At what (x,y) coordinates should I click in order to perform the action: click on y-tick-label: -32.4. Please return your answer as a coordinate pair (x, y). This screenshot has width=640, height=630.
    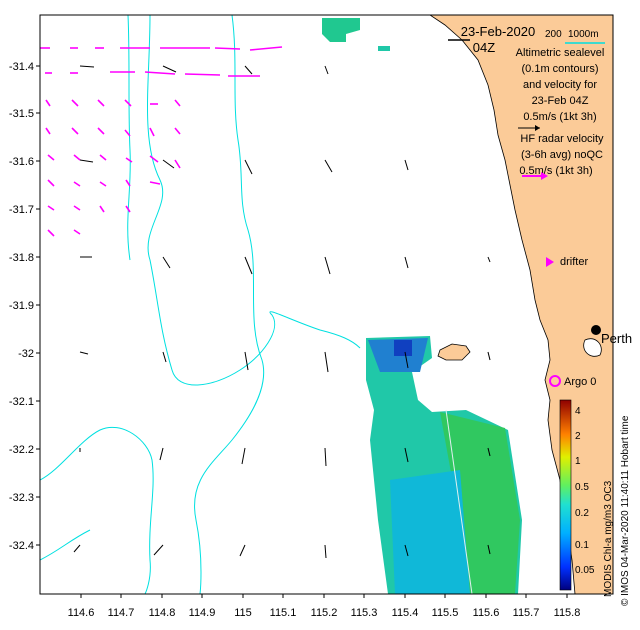
    Looking at the image, I should click on (21, 546).